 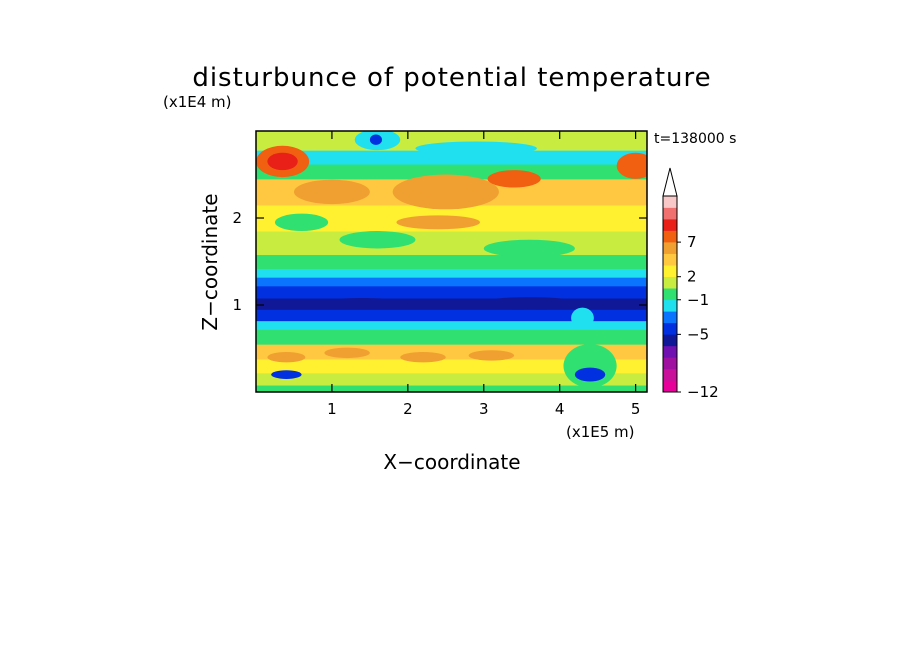 What do you see at coordinates (451, 462) in the screenshot?
I see `x-axis-label: X−coordinate` at bounding box center [451, 462].